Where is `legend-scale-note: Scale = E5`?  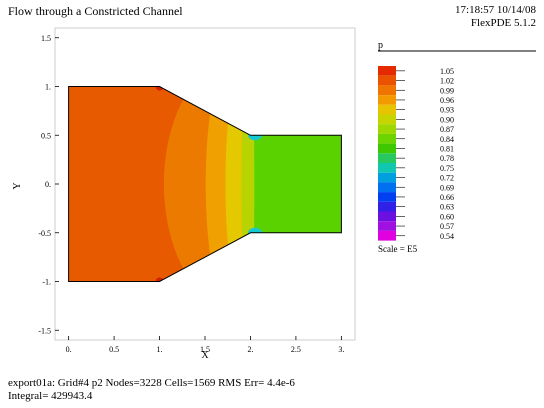
legend-scale-note: Scale = E5 is located at coordinates (398, 249).